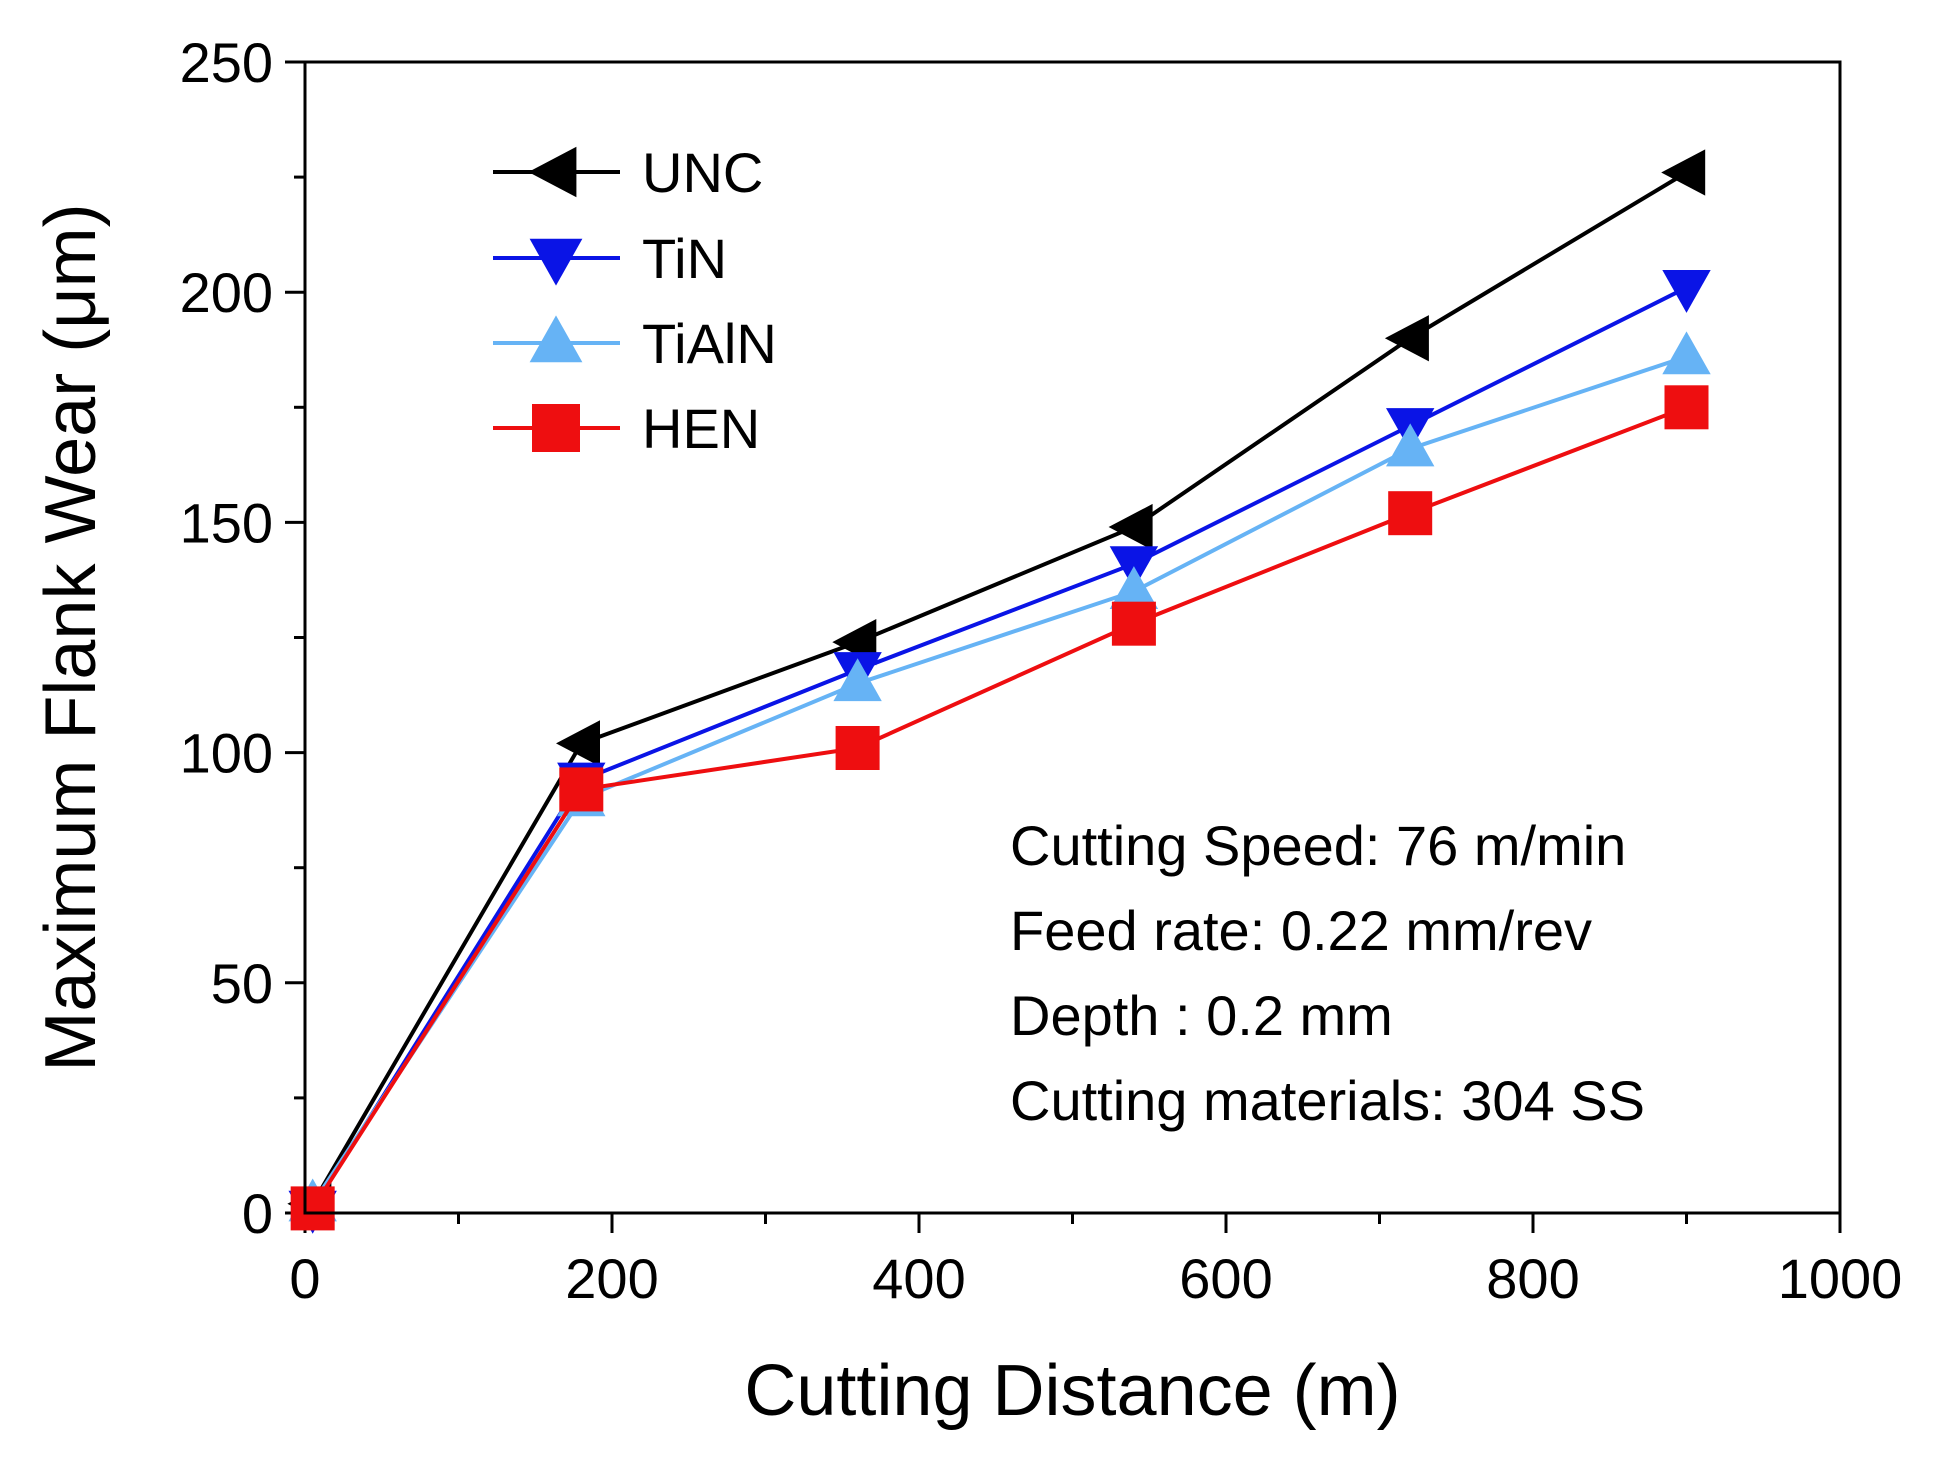  I want to click on y-tick-label: 250, so click(226, 62).